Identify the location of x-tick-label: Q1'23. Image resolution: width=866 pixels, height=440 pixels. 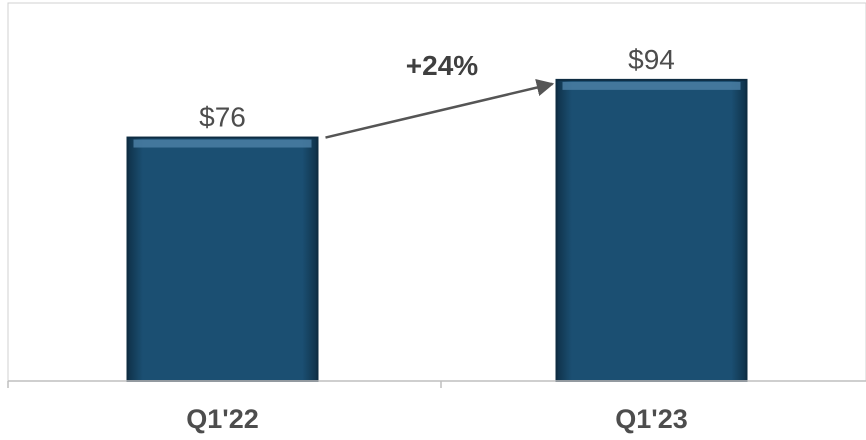
(651, 419).